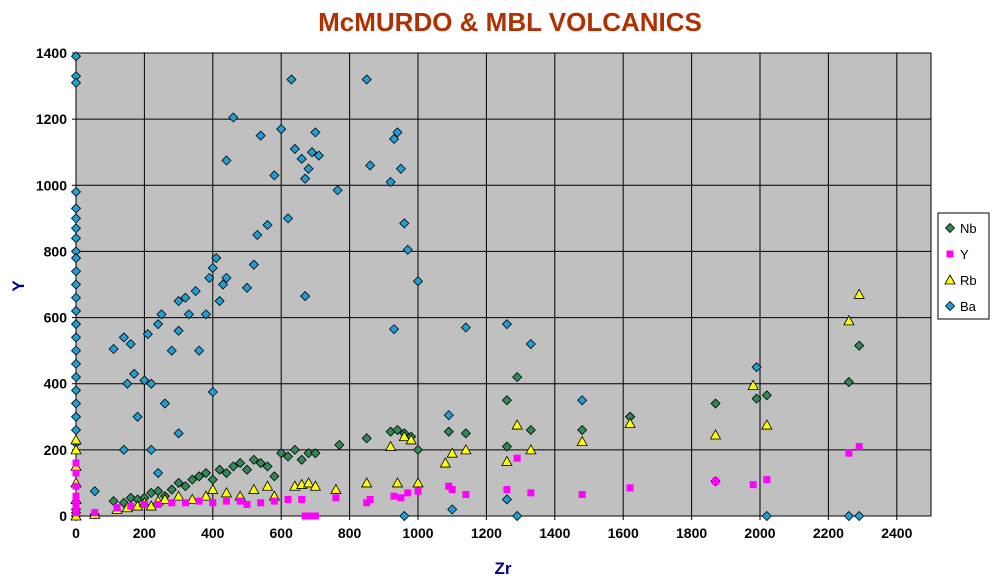 This screenshot has width=995, height=580. I want to click on x-tick-label: 1600, so click(623, 533).